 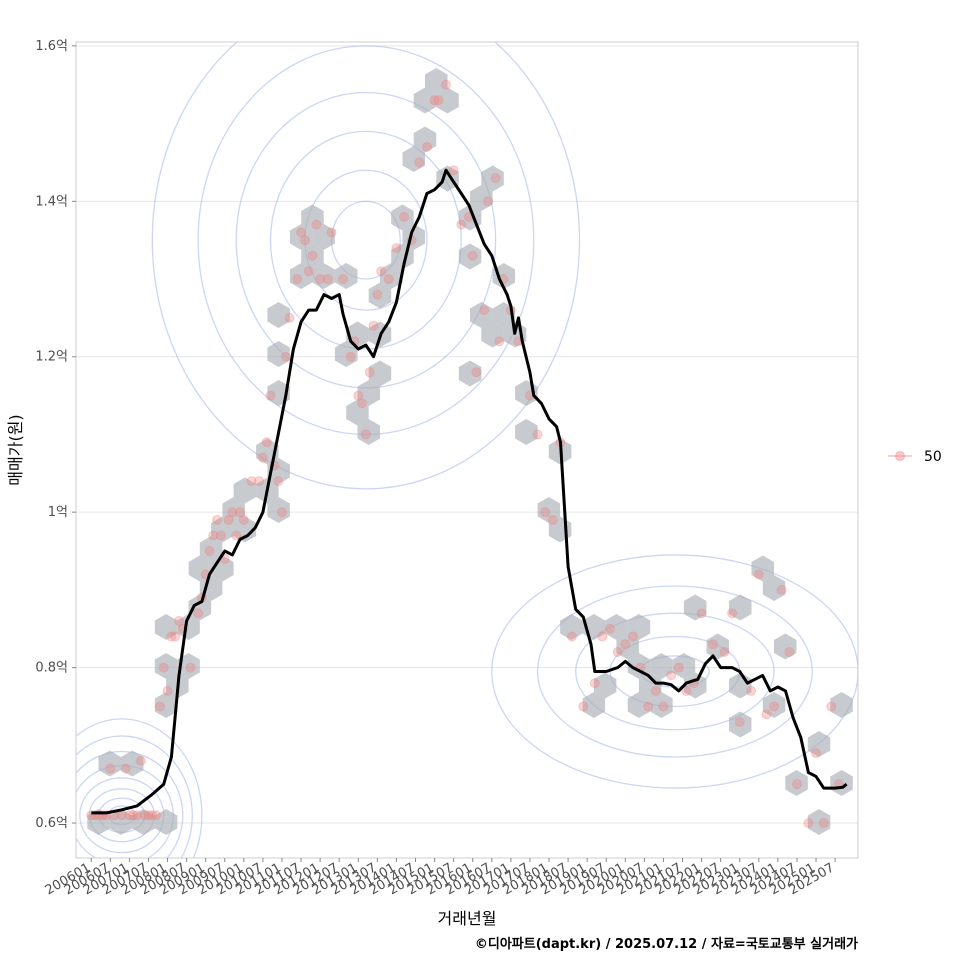 What do you see at coordinates (55, 435) in the screenshot?
I see `y-axis: 0.6억 0.8억 1억 1.2억 1.4억 1.6억` at bounding box center [55, 435].